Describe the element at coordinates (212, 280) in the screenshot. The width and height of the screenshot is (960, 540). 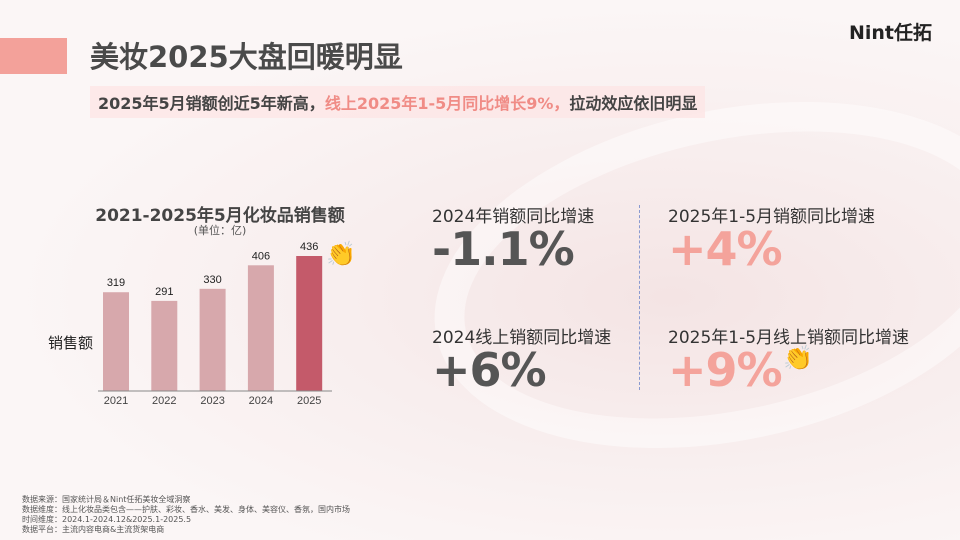
I see `bar-value-label: 330` at that location.